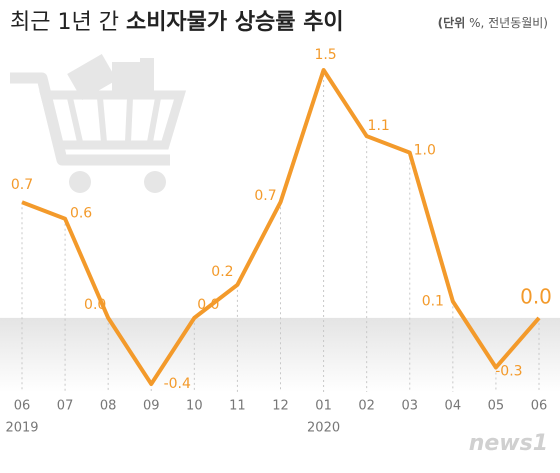  I want to click on x-tick-label: 11, so click(237, 406).